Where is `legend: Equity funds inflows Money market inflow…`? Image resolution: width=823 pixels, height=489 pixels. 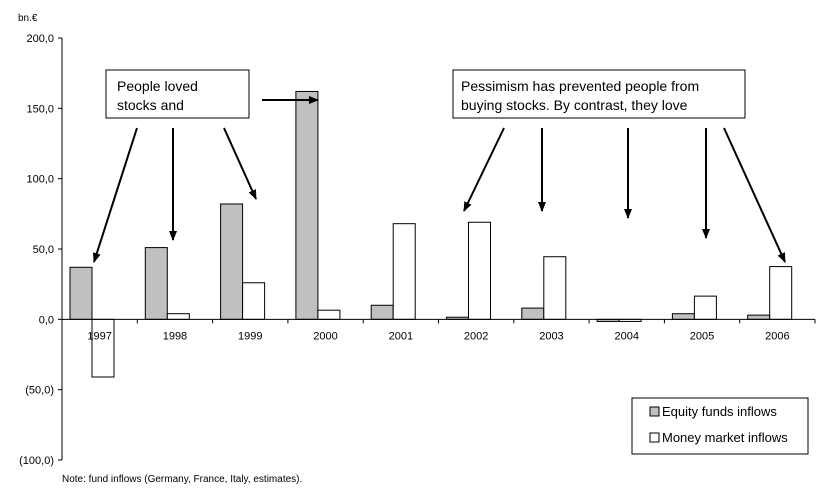 legend: Equity funds inflows Money market inflow… is located at coordinates (720, 426).